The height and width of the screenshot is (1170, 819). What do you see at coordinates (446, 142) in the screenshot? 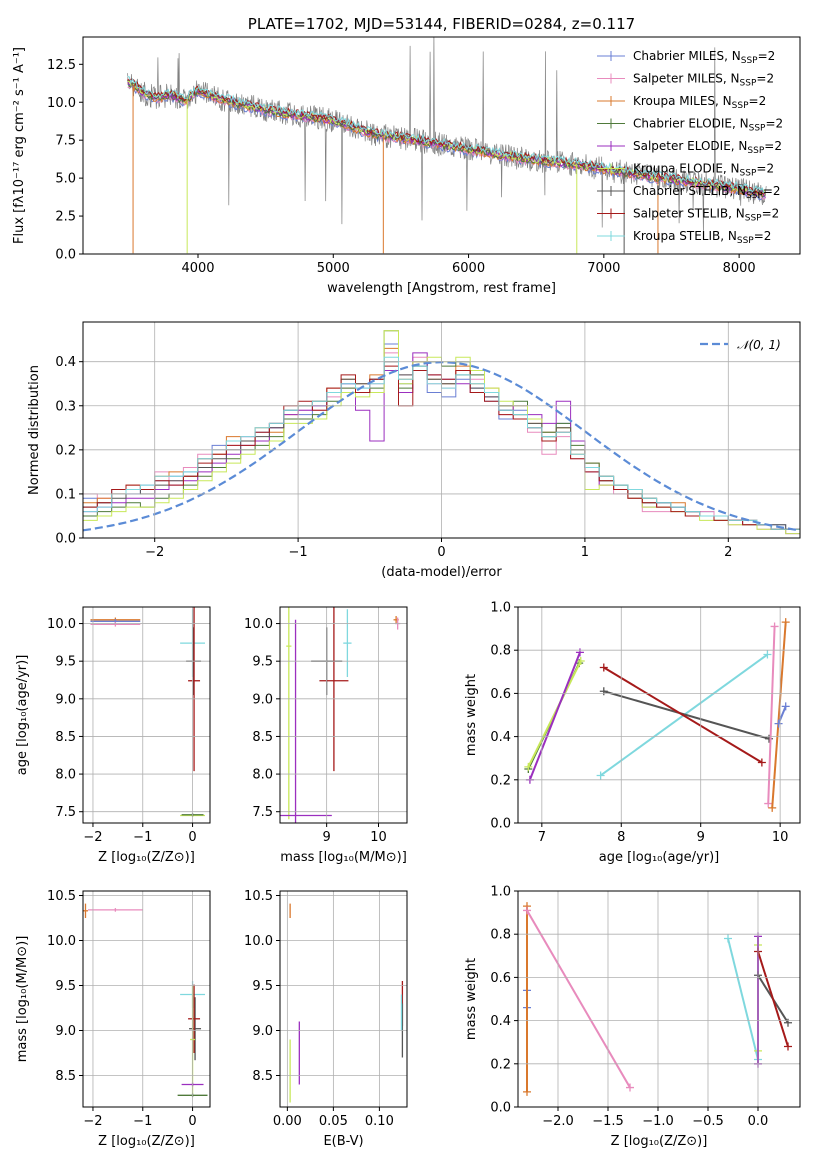
I see `model-spectrum-cm` at bounding box center [446, 142].